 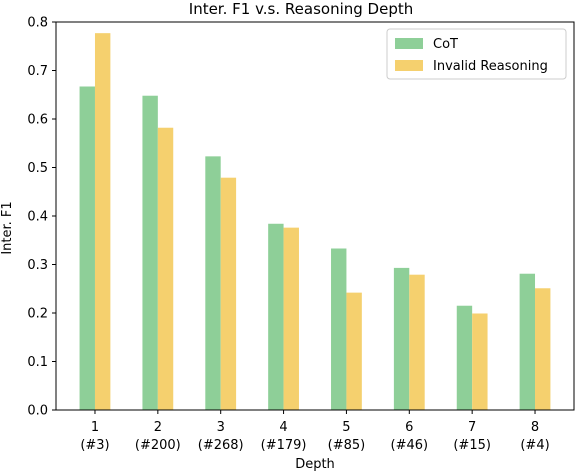 I want to click on y-tick-label: 0.3, so click(x=37, y=265).